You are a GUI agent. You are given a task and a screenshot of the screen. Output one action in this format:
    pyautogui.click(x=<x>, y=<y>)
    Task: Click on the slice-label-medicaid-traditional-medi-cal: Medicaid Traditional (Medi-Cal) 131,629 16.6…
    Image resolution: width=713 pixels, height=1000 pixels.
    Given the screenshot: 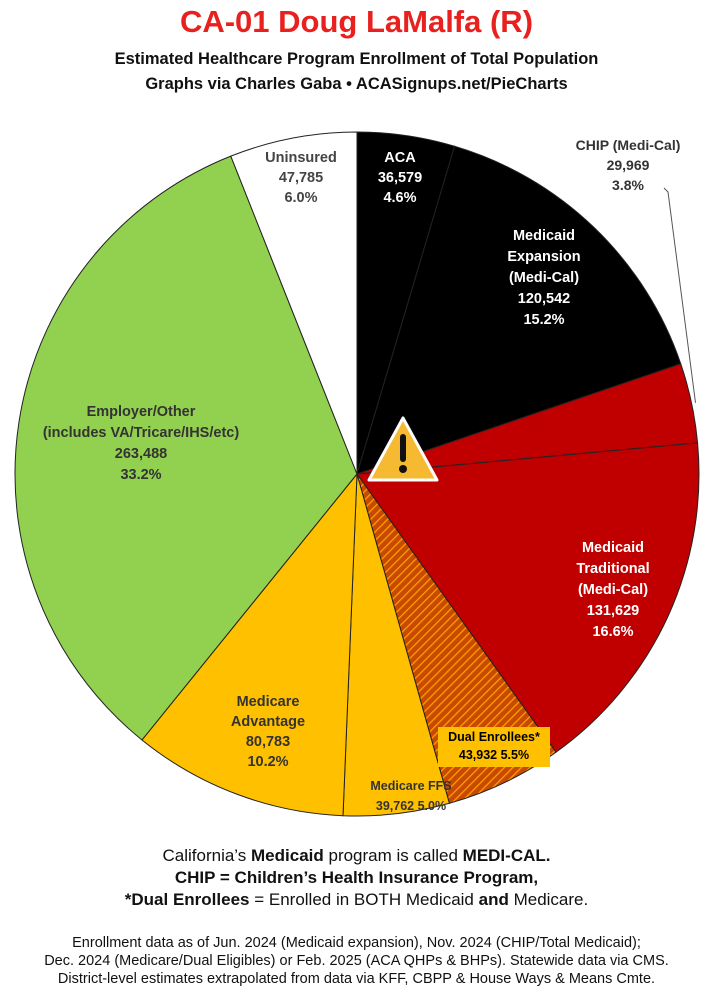 What is the action you would take?
    pyautogui.click(x=612, y=590)
    